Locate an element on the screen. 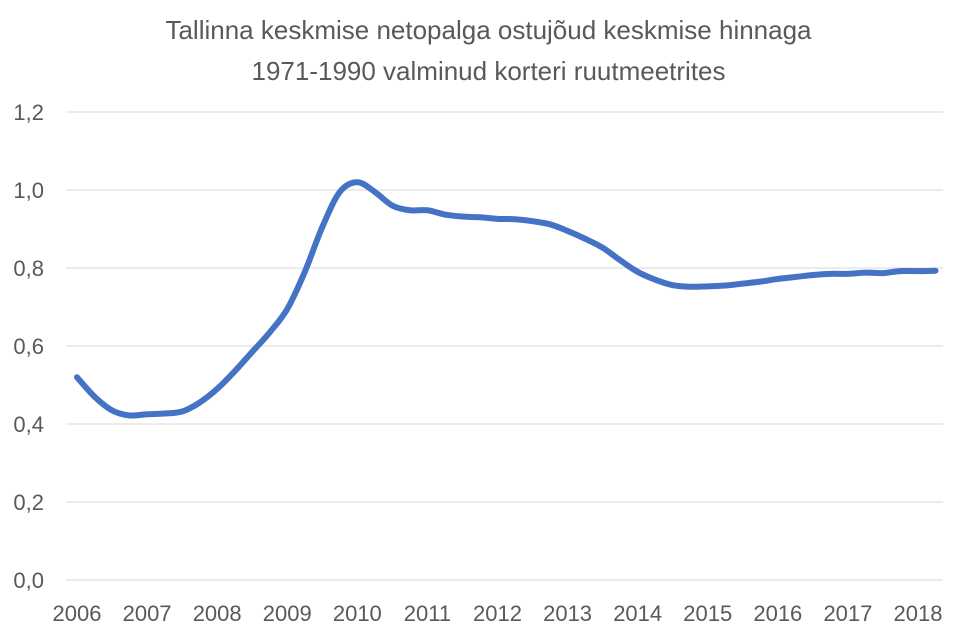 This screenshot has height=639, width=977. x-tick-label: 2009 is located at coordinates (287, 613).